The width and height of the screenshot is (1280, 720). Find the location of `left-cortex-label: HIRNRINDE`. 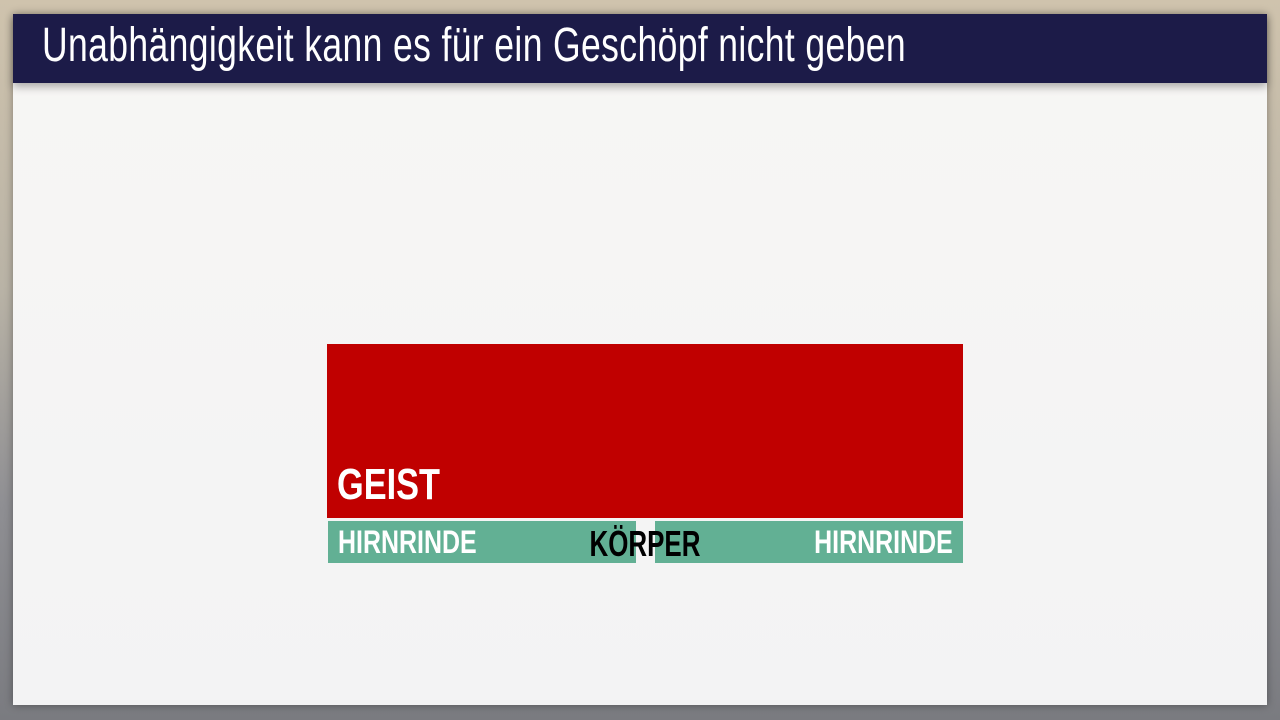

left-cortex-label: HIRNRINDE is located at coordinates (407, 542).